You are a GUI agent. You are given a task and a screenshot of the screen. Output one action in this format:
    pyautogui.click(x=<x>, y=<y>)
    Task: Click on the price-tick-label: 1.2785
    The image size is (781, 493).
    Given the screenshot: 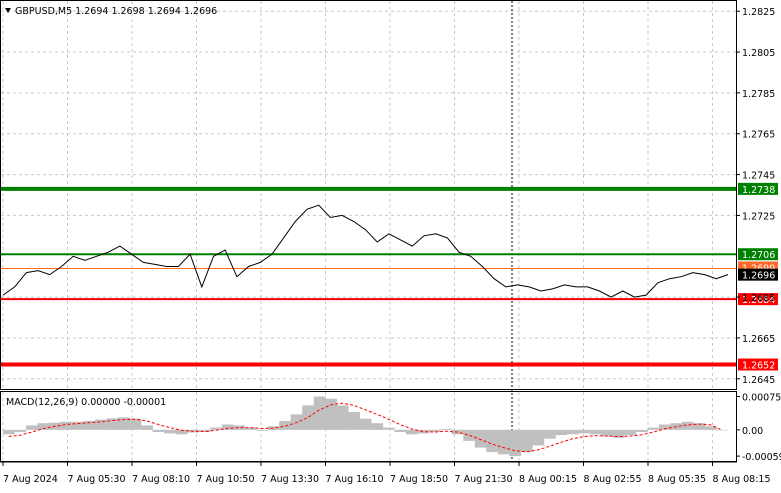 What is the action you would take?
    pyautogui.click(x=758, y=94)
    